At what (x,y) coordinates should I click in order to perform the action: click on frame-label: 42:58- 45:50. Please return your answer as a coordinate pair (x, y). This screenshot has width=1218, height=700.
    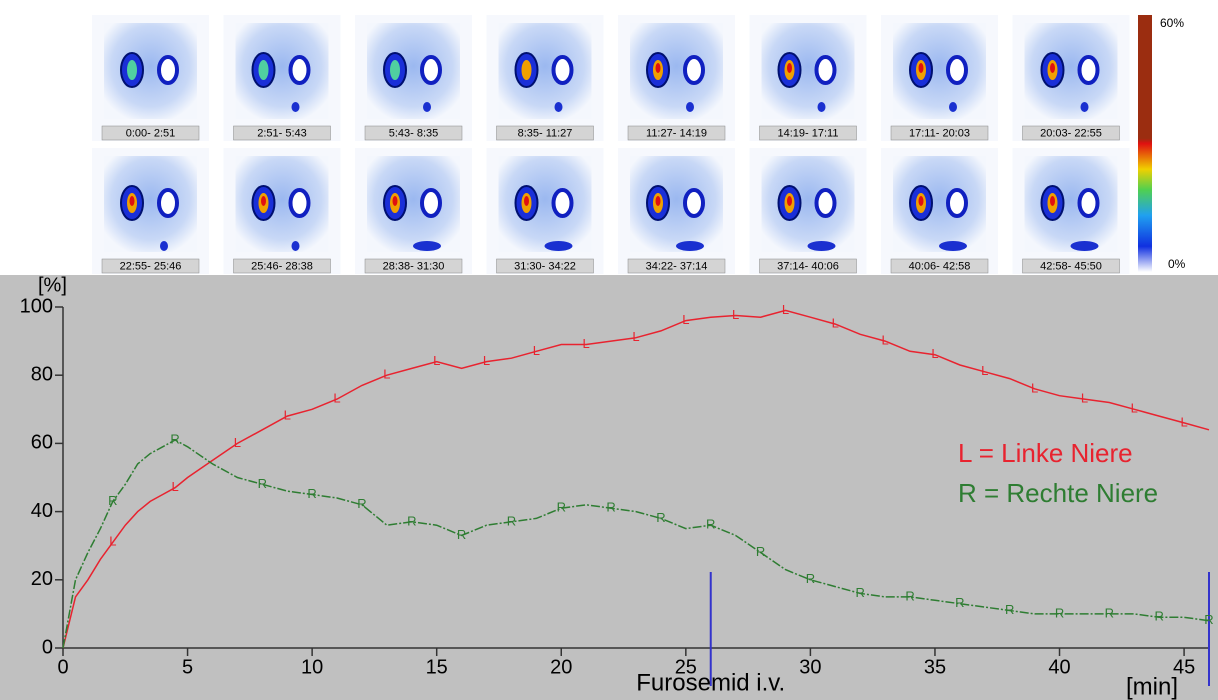
    Looking at the image, I should click on (1071, 266).